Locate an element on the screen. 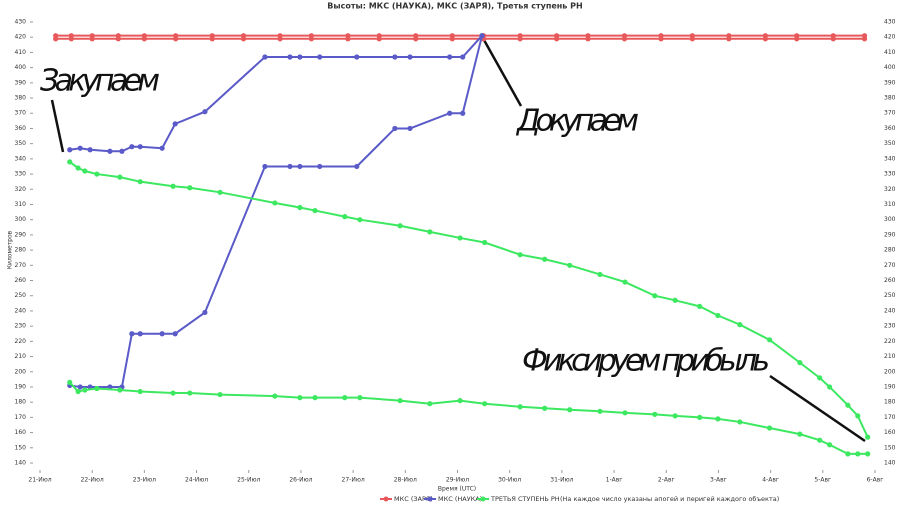 This screenshot has width=900, height=506. legend-marker is located at coordinates (430, 499).